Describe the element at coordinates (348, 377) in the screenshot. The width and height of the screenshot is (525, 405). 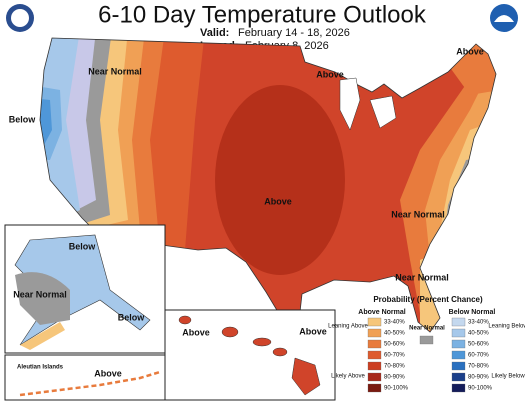
I see `likely-above: Likely Above` at that location.